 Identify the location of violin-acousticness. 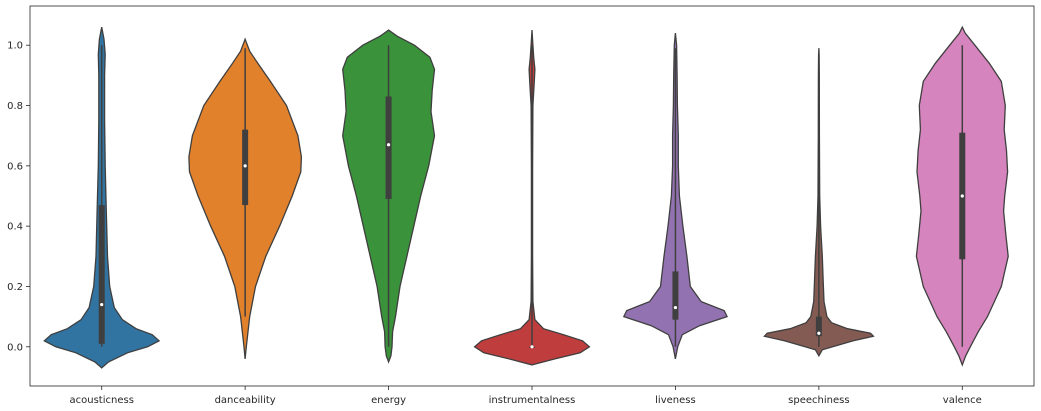
(102, 197).